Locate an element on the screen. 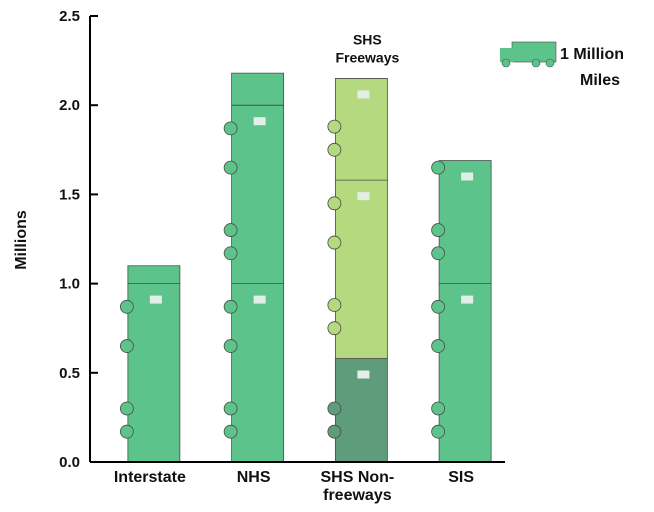  legend-truck-cab is located at coordinates (507, 55).